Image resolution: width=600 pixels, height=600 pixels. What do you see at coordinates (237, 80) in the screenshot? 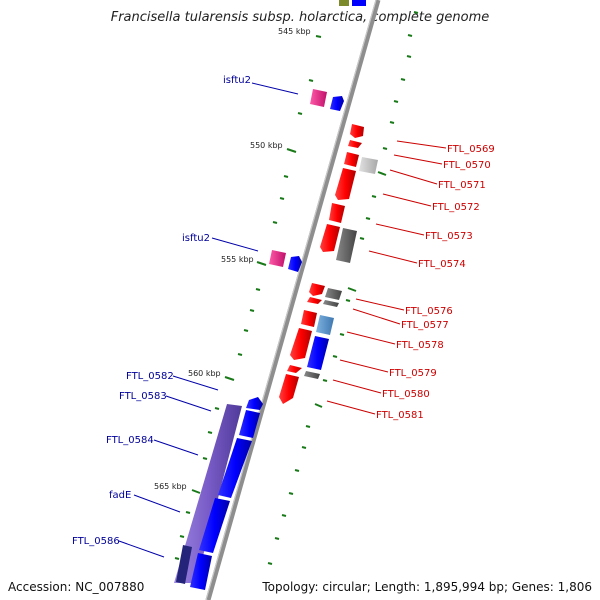
I see `label-isftu2-upper: isftu2` at bounding box center [237, 80].